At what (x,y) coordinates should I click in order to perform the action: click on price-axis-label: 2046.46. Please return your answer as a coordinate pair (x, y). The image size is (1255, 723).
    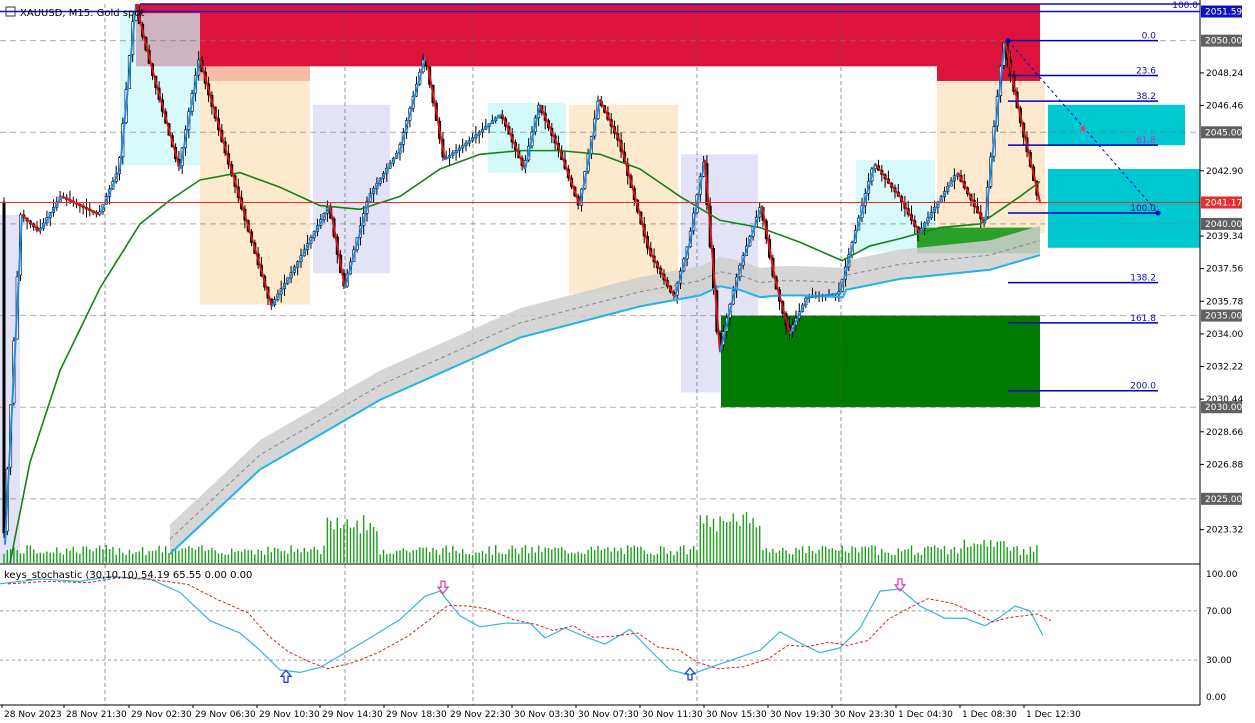
    Looking at the image, I should click on (1224, 107).